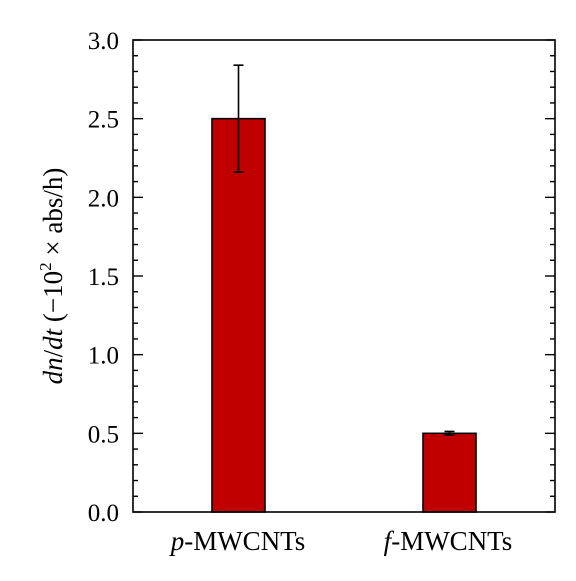  Describe the element at coordinates (341, 541) in the screenshot. I see `x-category-labels: p-MWCNTs f-MWCNTs` at that location.